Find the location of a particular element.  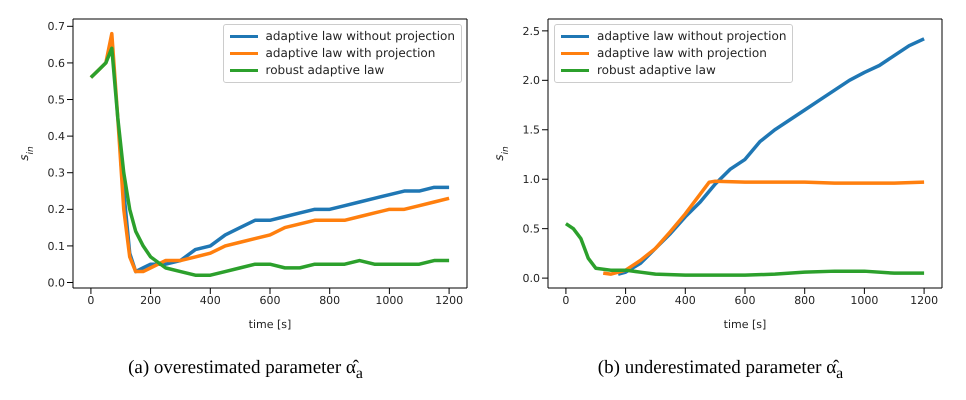

text: (a) overestimated parameter α̂$_{a}$ is located at coordinates (245, 370).